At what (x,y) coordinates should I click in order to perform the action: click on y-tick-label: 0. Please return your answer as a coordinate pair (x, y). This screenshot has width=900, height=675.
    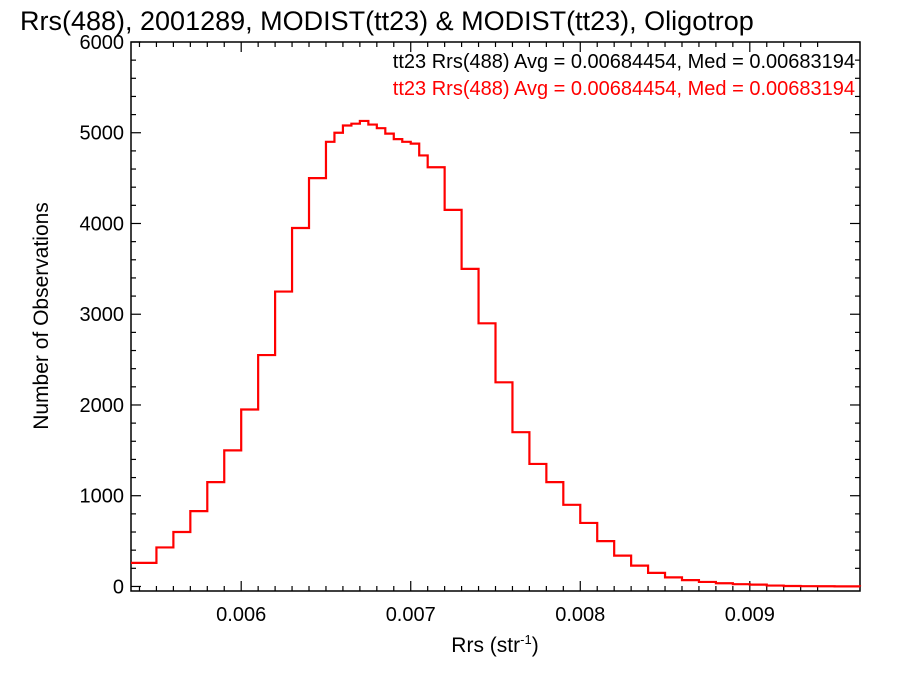
    Looking at the image, I should click on (118, 587).